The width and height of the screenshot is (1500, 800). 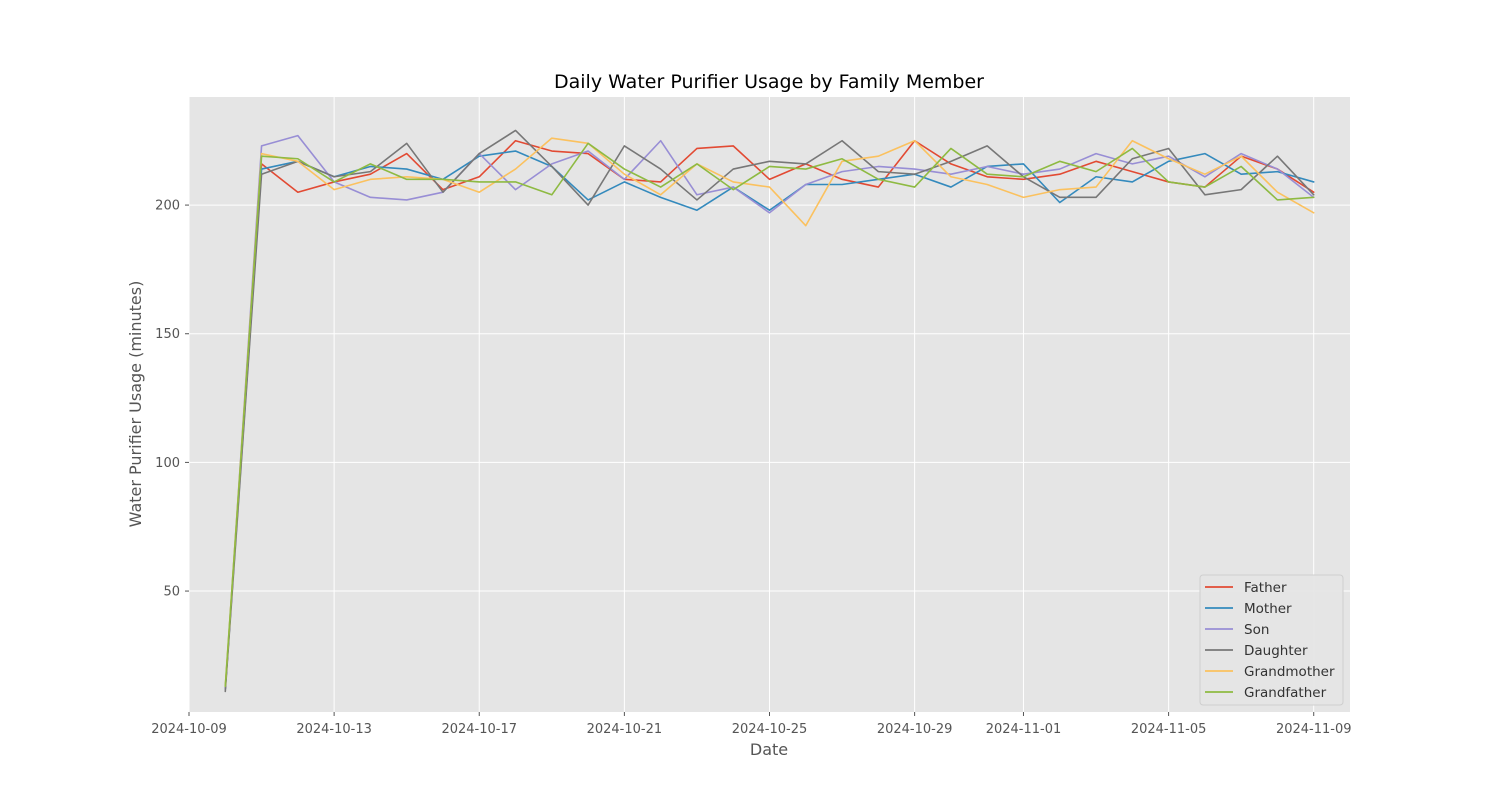 What do you see at coordinates (625, 729) in the screenshot?
I see `x-tick-label: 2024-10-21` at bounding box center [625, 729].